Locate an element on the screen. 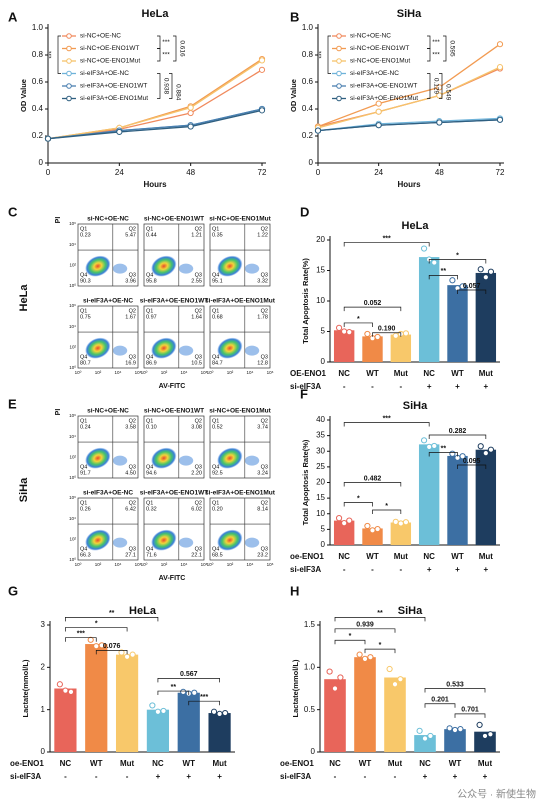 The width and height of the screenshot is (544, 807). quadrant-value: 10.5 is located at coordinates (196, 363).